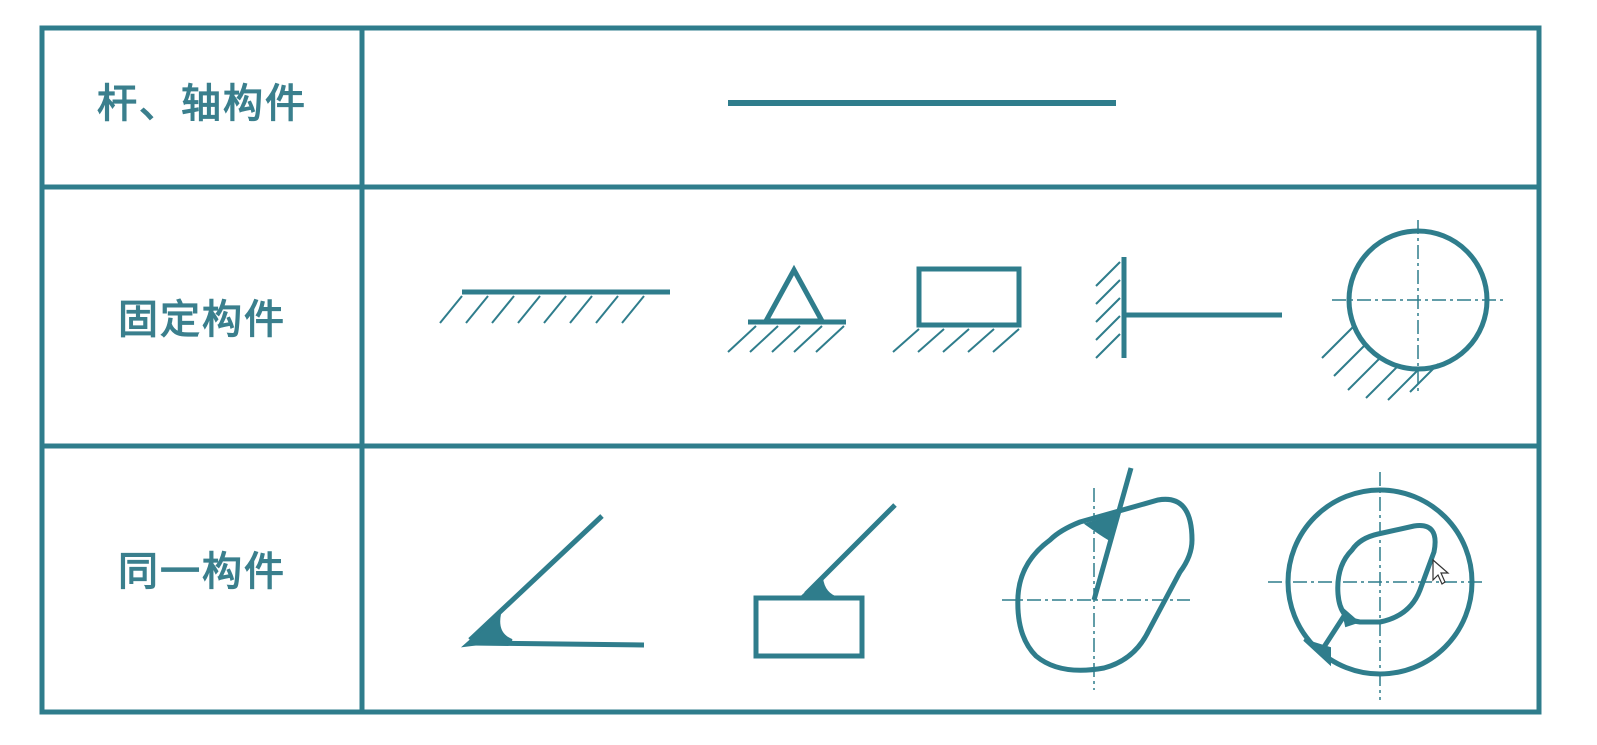  I want to click on triangle-support-symbol, so click(786, 308).